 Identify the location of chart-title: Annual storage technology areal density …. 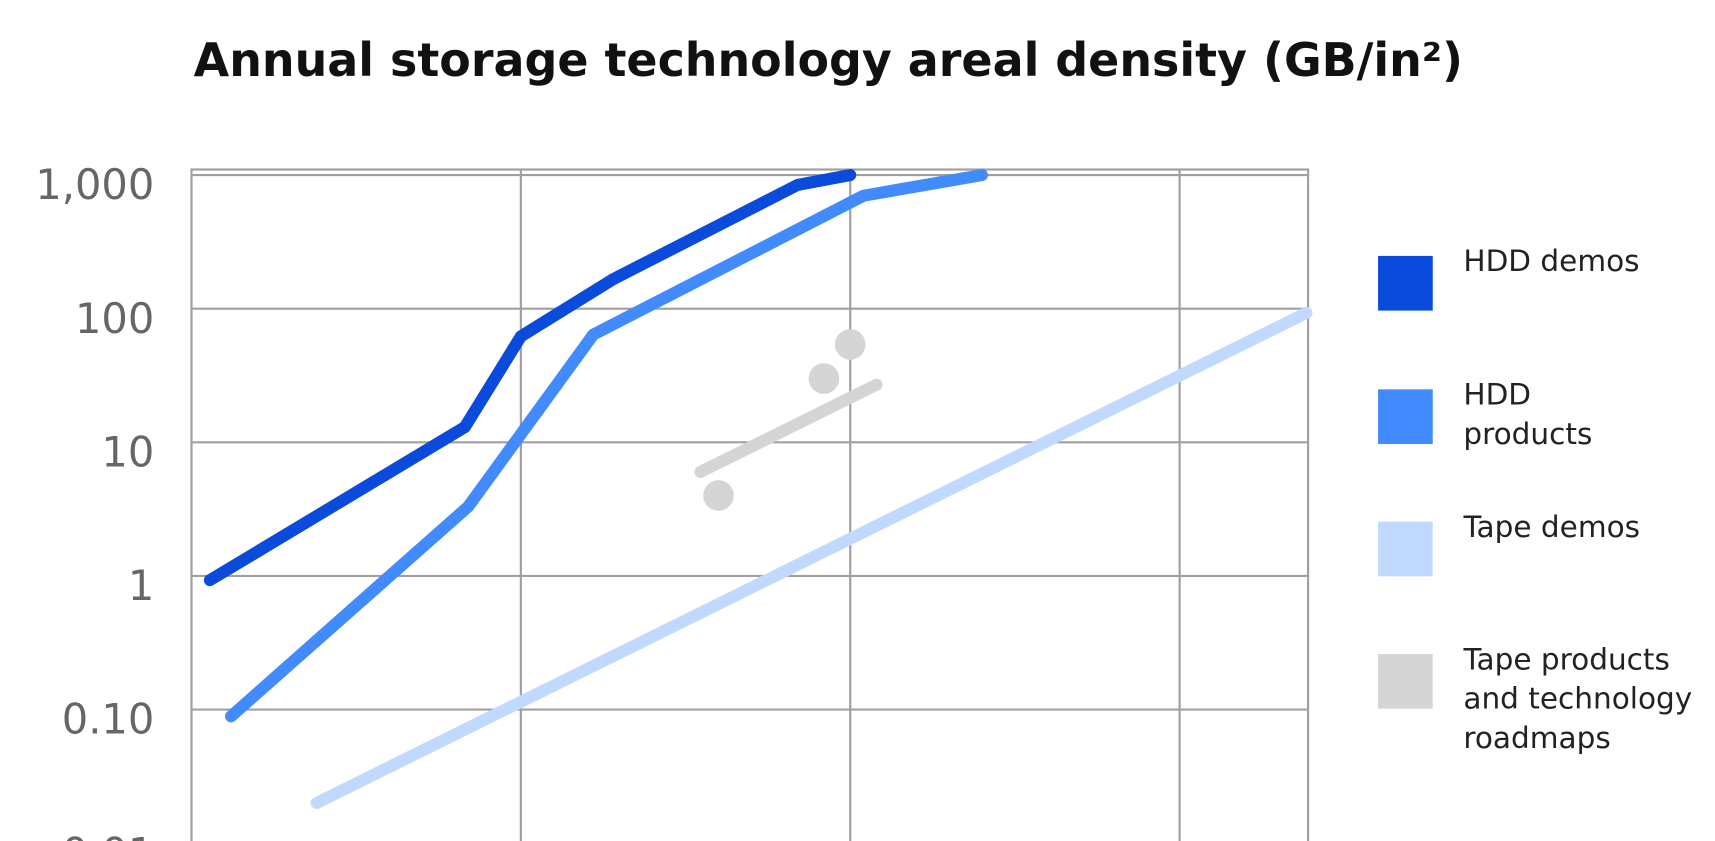
(828, 60).